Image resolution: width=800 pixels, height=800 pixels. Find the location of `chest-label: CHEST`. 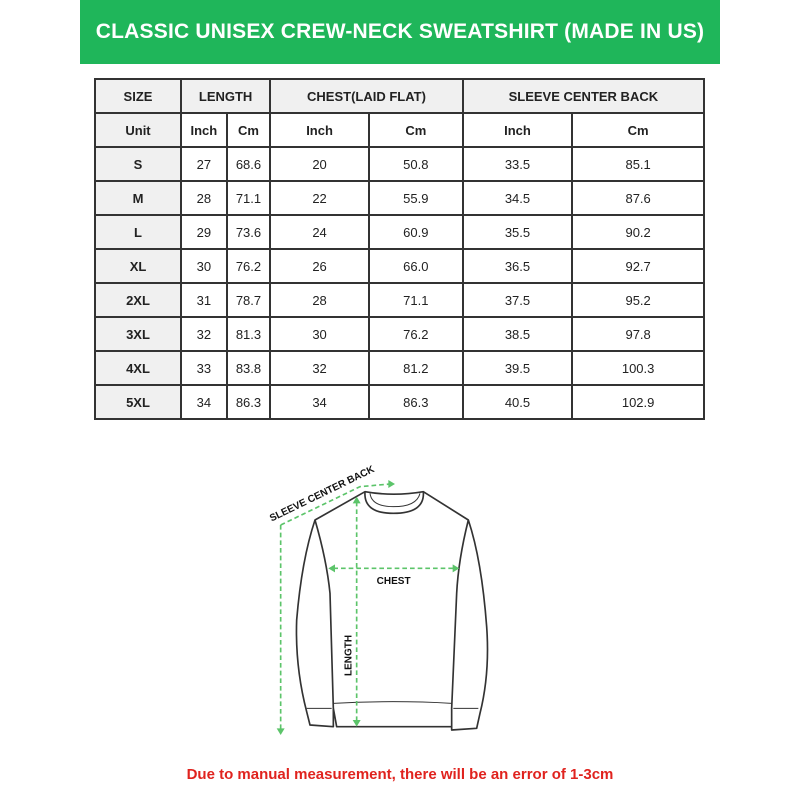

chest-label: CHEST is located at coordinates (394, 581).